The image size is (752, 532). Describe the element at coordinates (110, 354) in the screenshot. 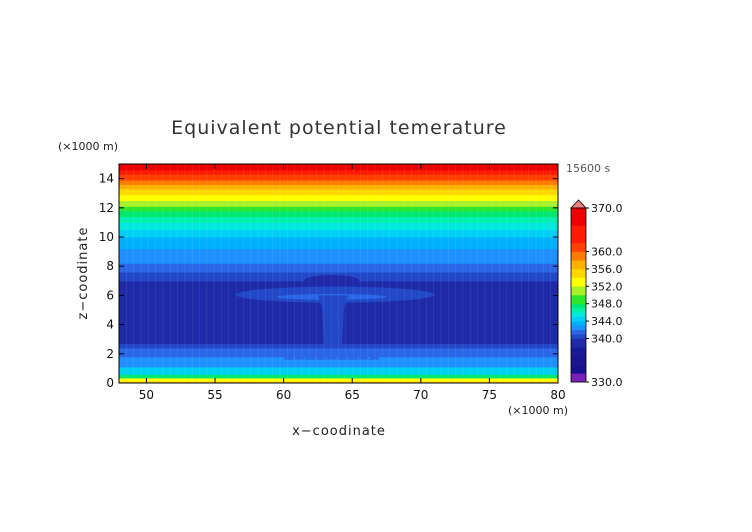

I see `y-tick-label: 2` at that location.